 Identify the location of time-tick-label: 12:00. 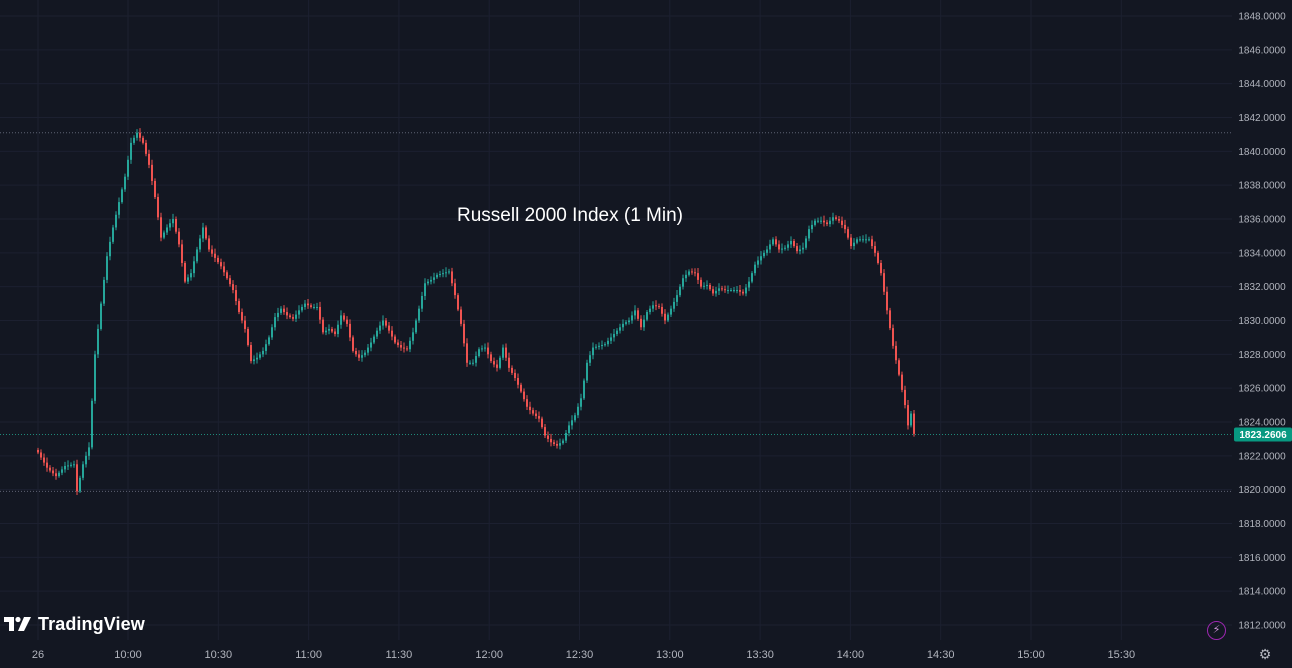
(489, 655).